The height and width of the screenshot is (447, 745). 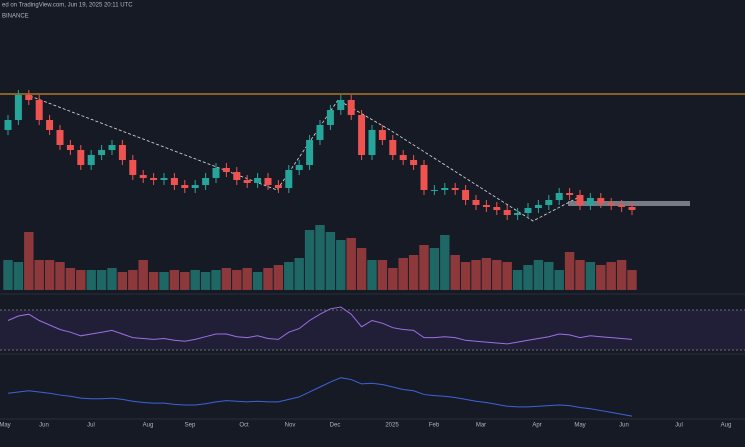 I want to click on x-tick-label: Oct, so click(x=244, y=426).